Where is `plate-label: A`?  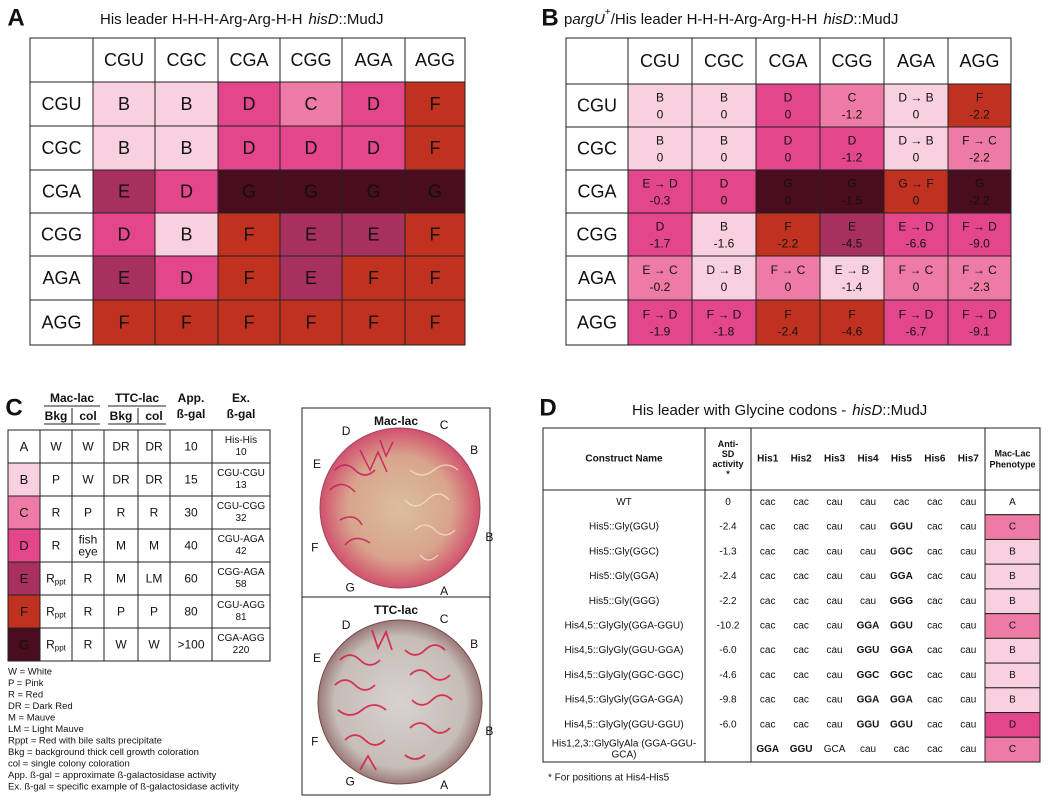 plate-label: A is located at coordinates (444, 785).